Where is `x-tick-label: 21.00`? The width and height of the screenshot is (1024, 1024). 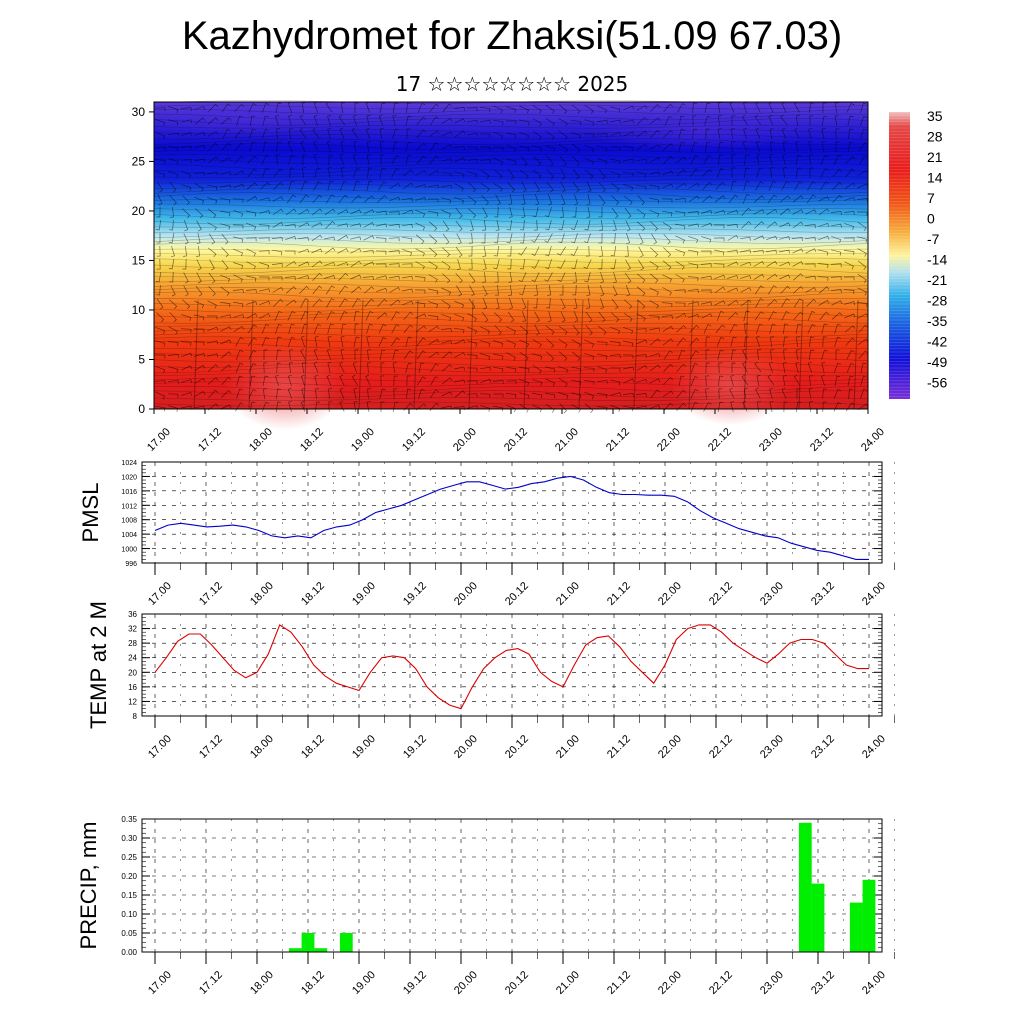
x-tick-label: 21.00 is located at coordinates (568, 747).